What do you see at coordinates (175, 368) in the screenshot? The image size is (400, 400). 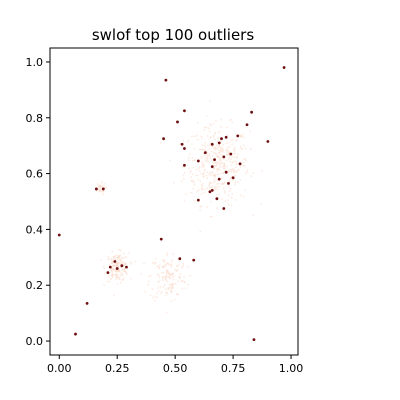 I see `x-tick-label: 0.50` at bounding box center [175, 368].